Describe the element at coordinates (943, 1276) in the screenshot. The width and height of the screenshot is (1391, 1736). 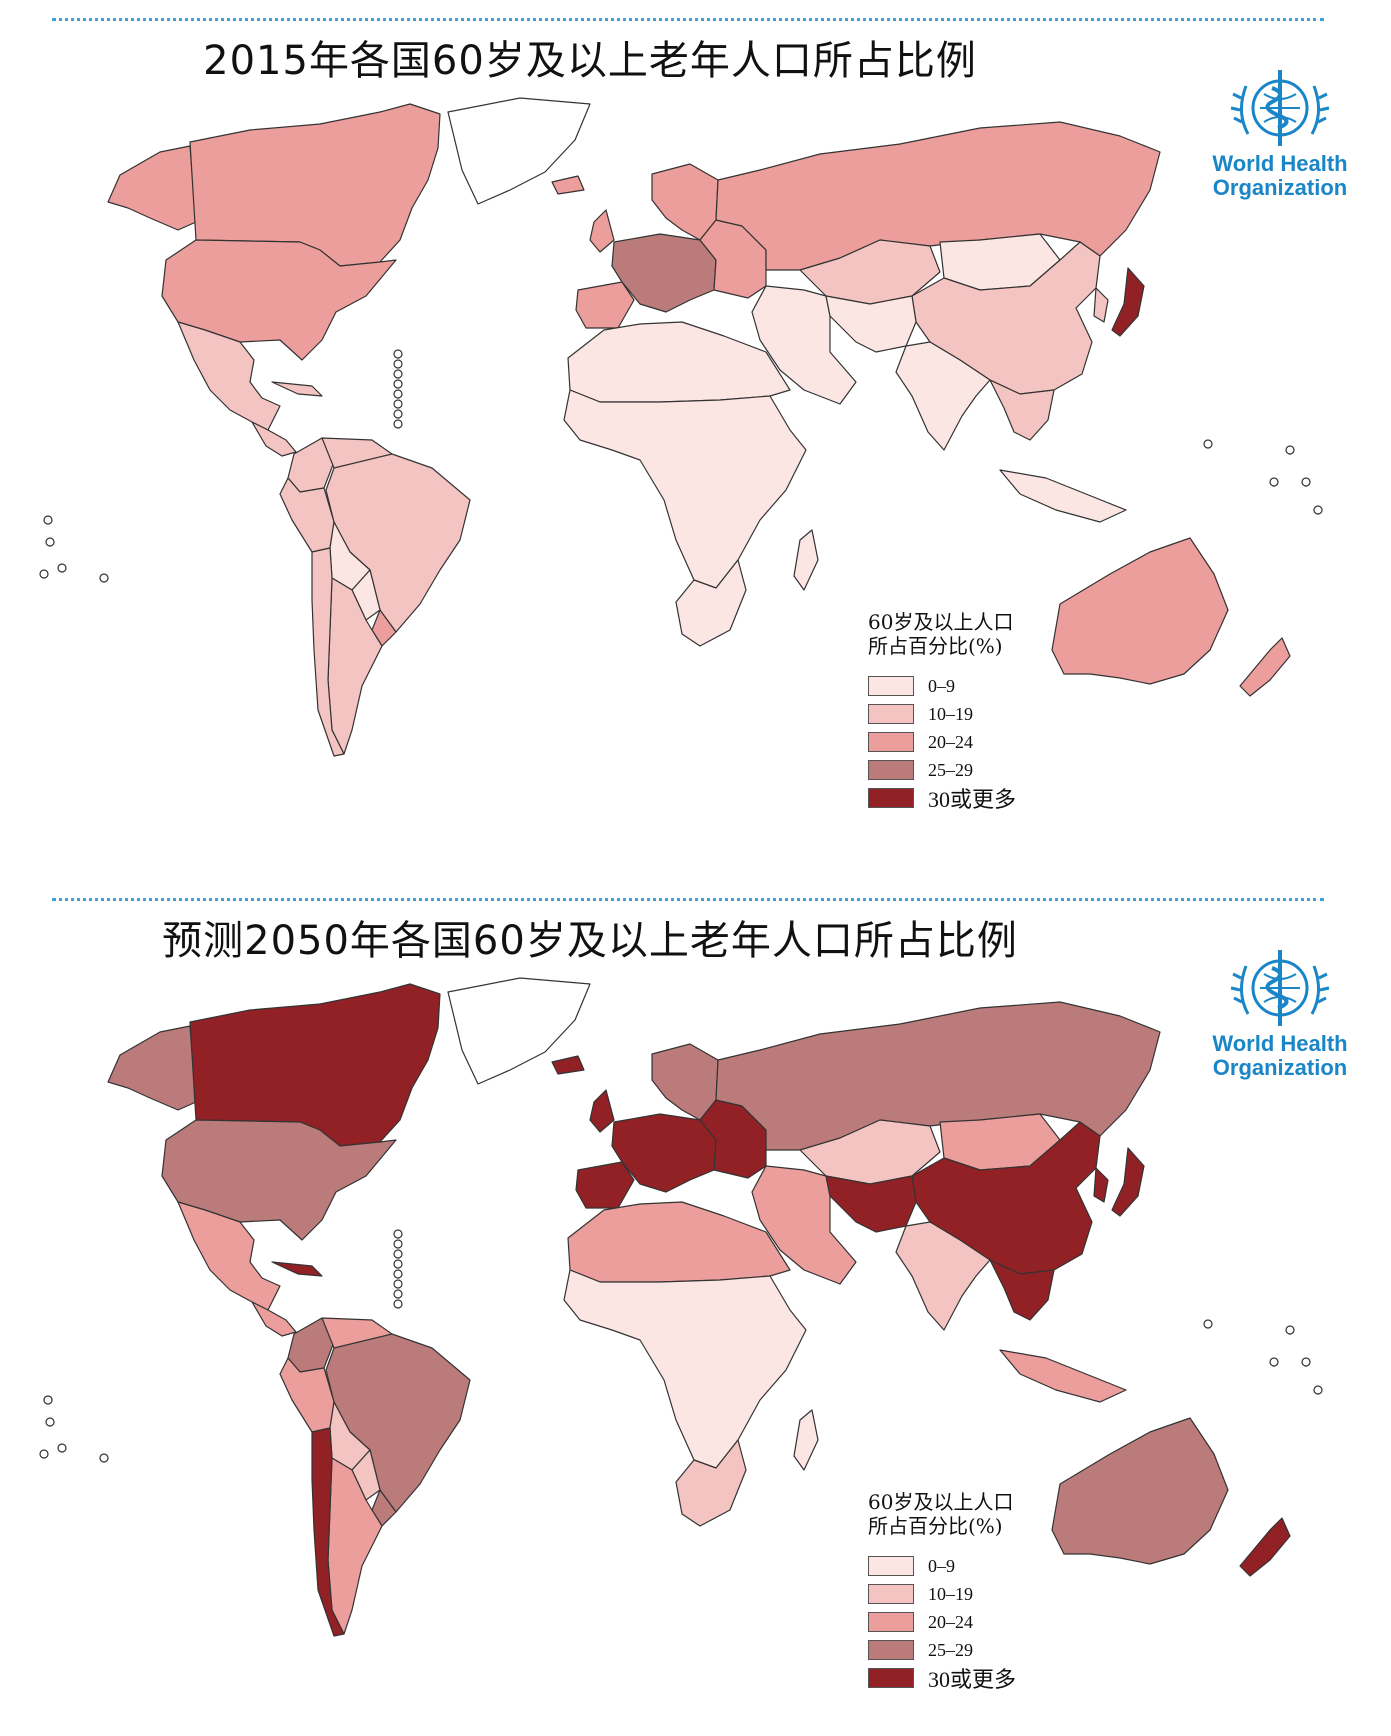
I see `region-india` at that location.